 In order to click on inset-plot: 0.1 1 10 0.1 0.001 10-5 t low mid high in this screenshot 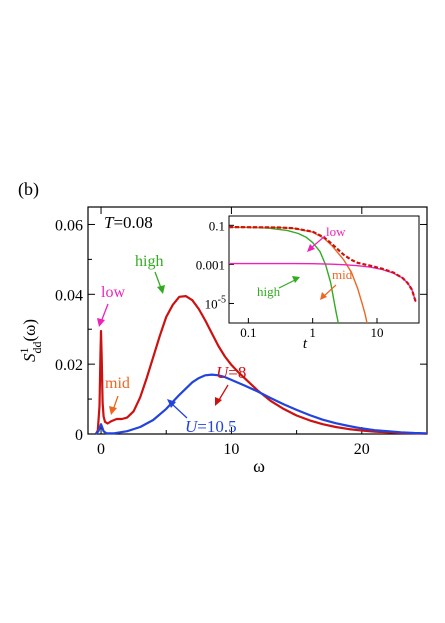, I will do `click(308, 283)`.